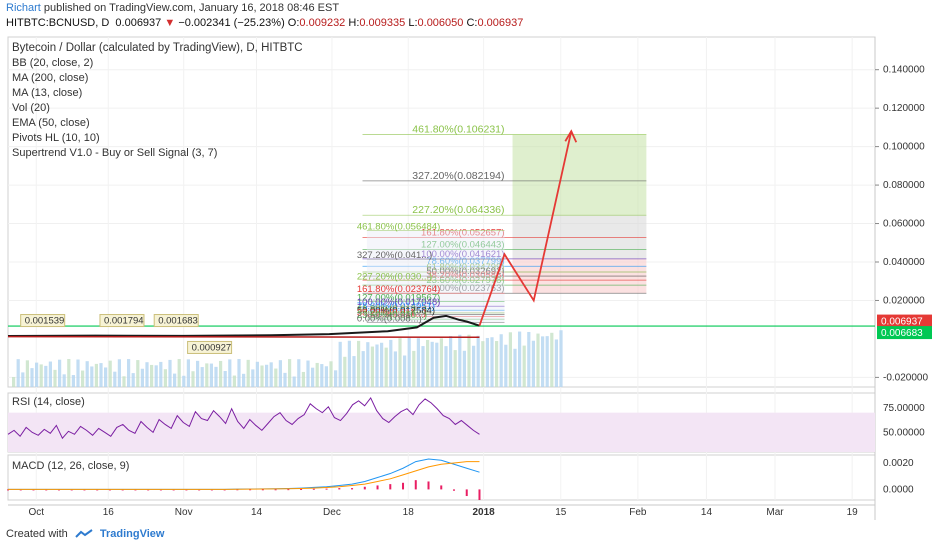  I want to click on open-value: 0.009232, so click(322, 23).